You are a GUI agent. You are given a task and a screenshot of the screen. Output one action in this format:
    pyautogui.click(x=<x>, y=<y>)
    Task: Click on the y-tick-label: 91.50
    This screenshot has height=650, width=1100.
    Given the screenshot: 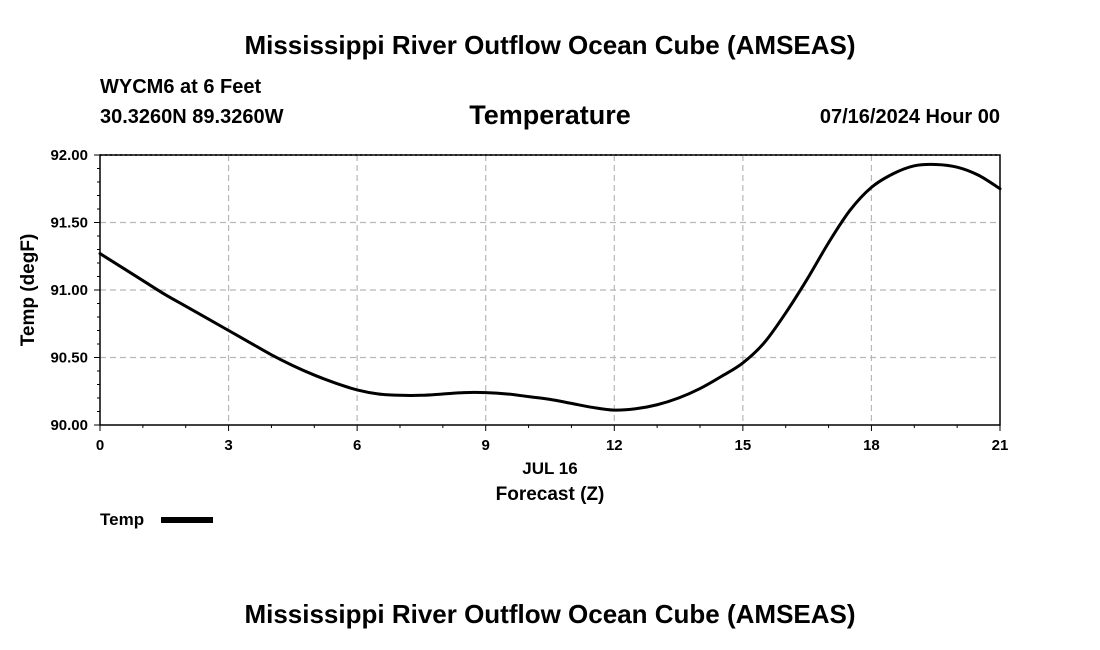 What is the action you would take?
    pyautogui.click(x=69, y=223)
    